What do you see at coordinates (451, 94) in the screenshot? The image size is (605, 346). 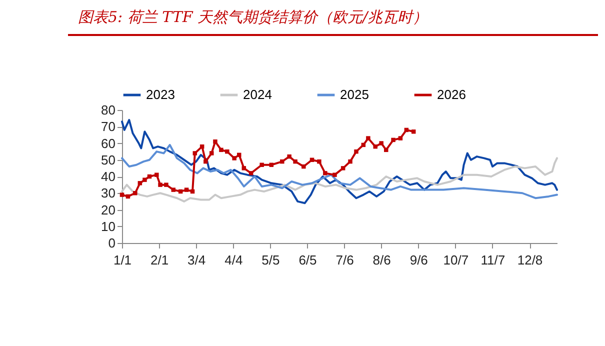 I see `legend-label: 2026` at bounding box center [451, 94].